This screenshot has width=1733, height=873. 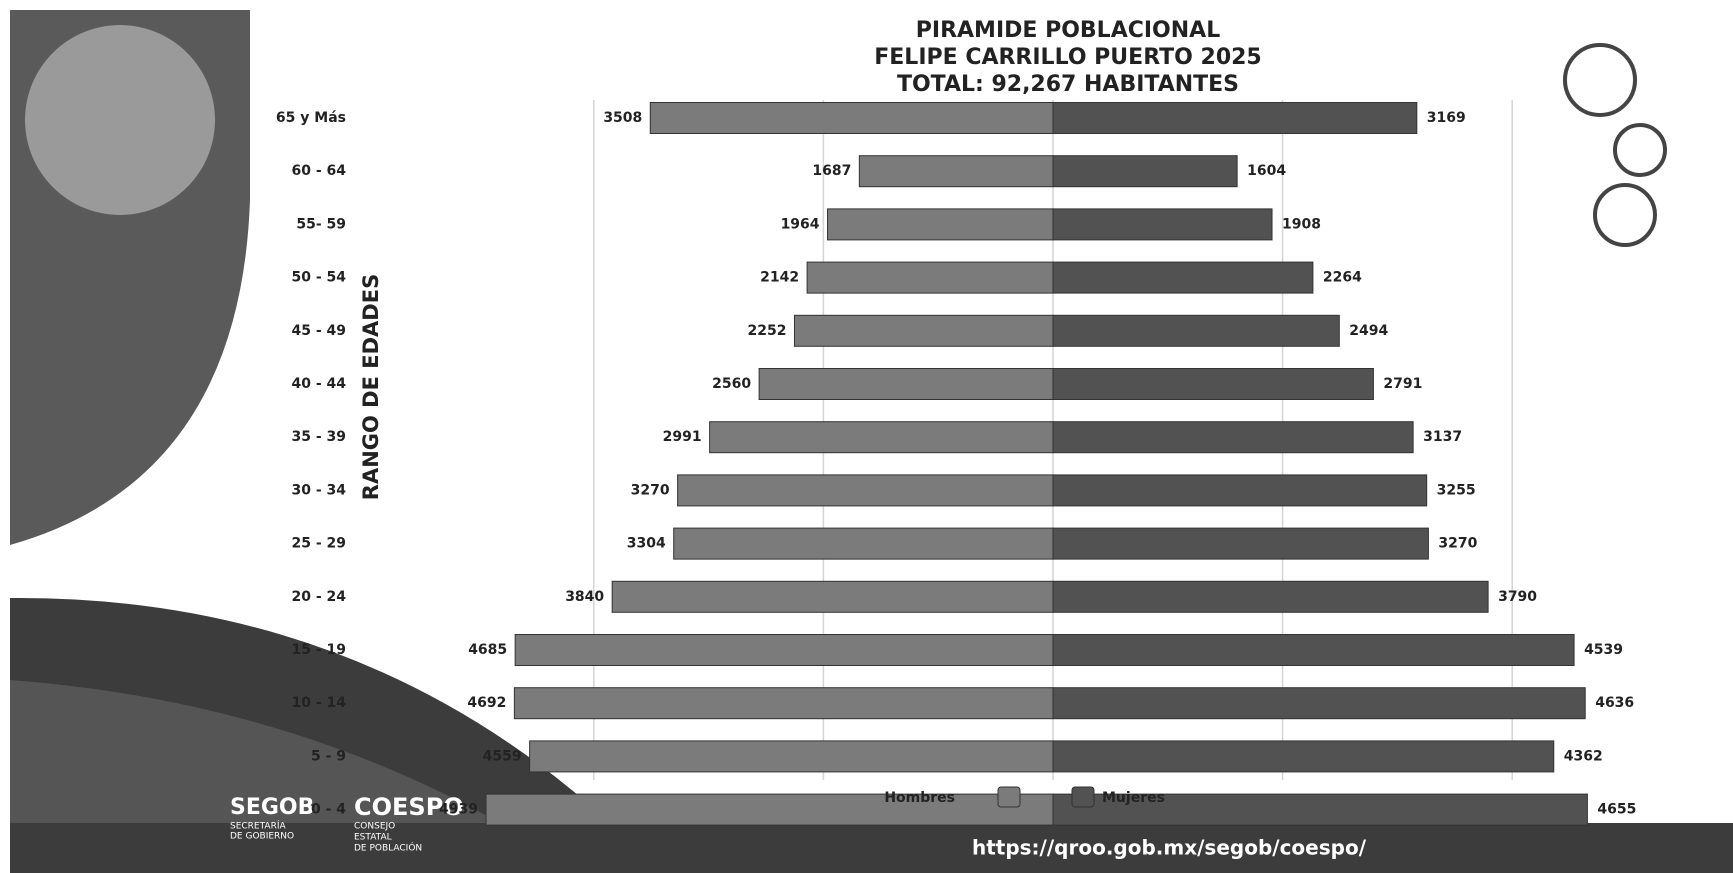 I want to click on data-label: 2264, so click(x=1342, y=278).